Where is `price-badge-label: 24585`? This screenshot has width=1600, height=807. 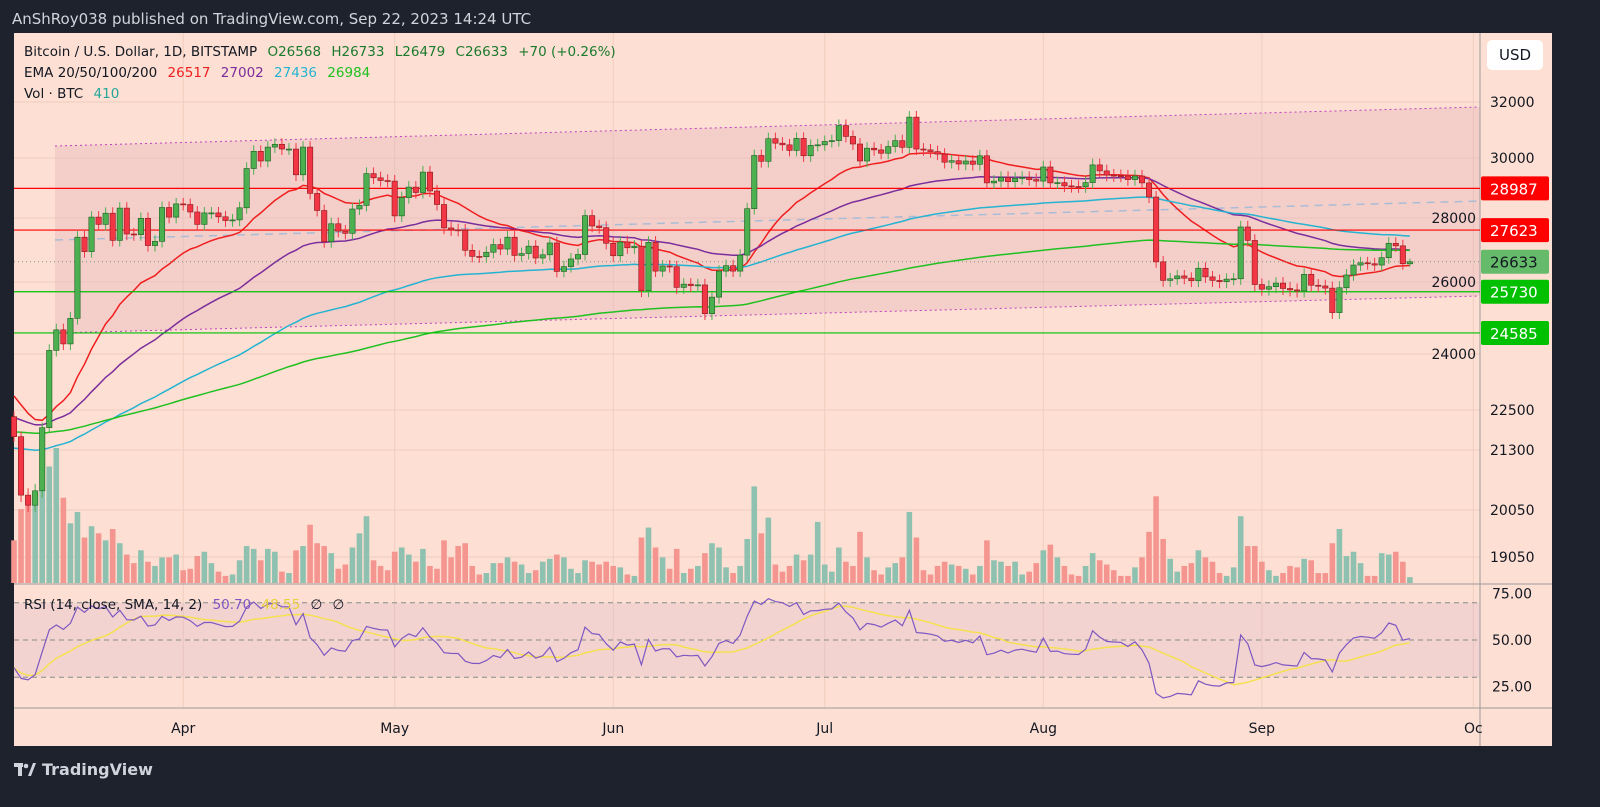
price-badge-label: 24585 is located at coordinates (1514, 334).